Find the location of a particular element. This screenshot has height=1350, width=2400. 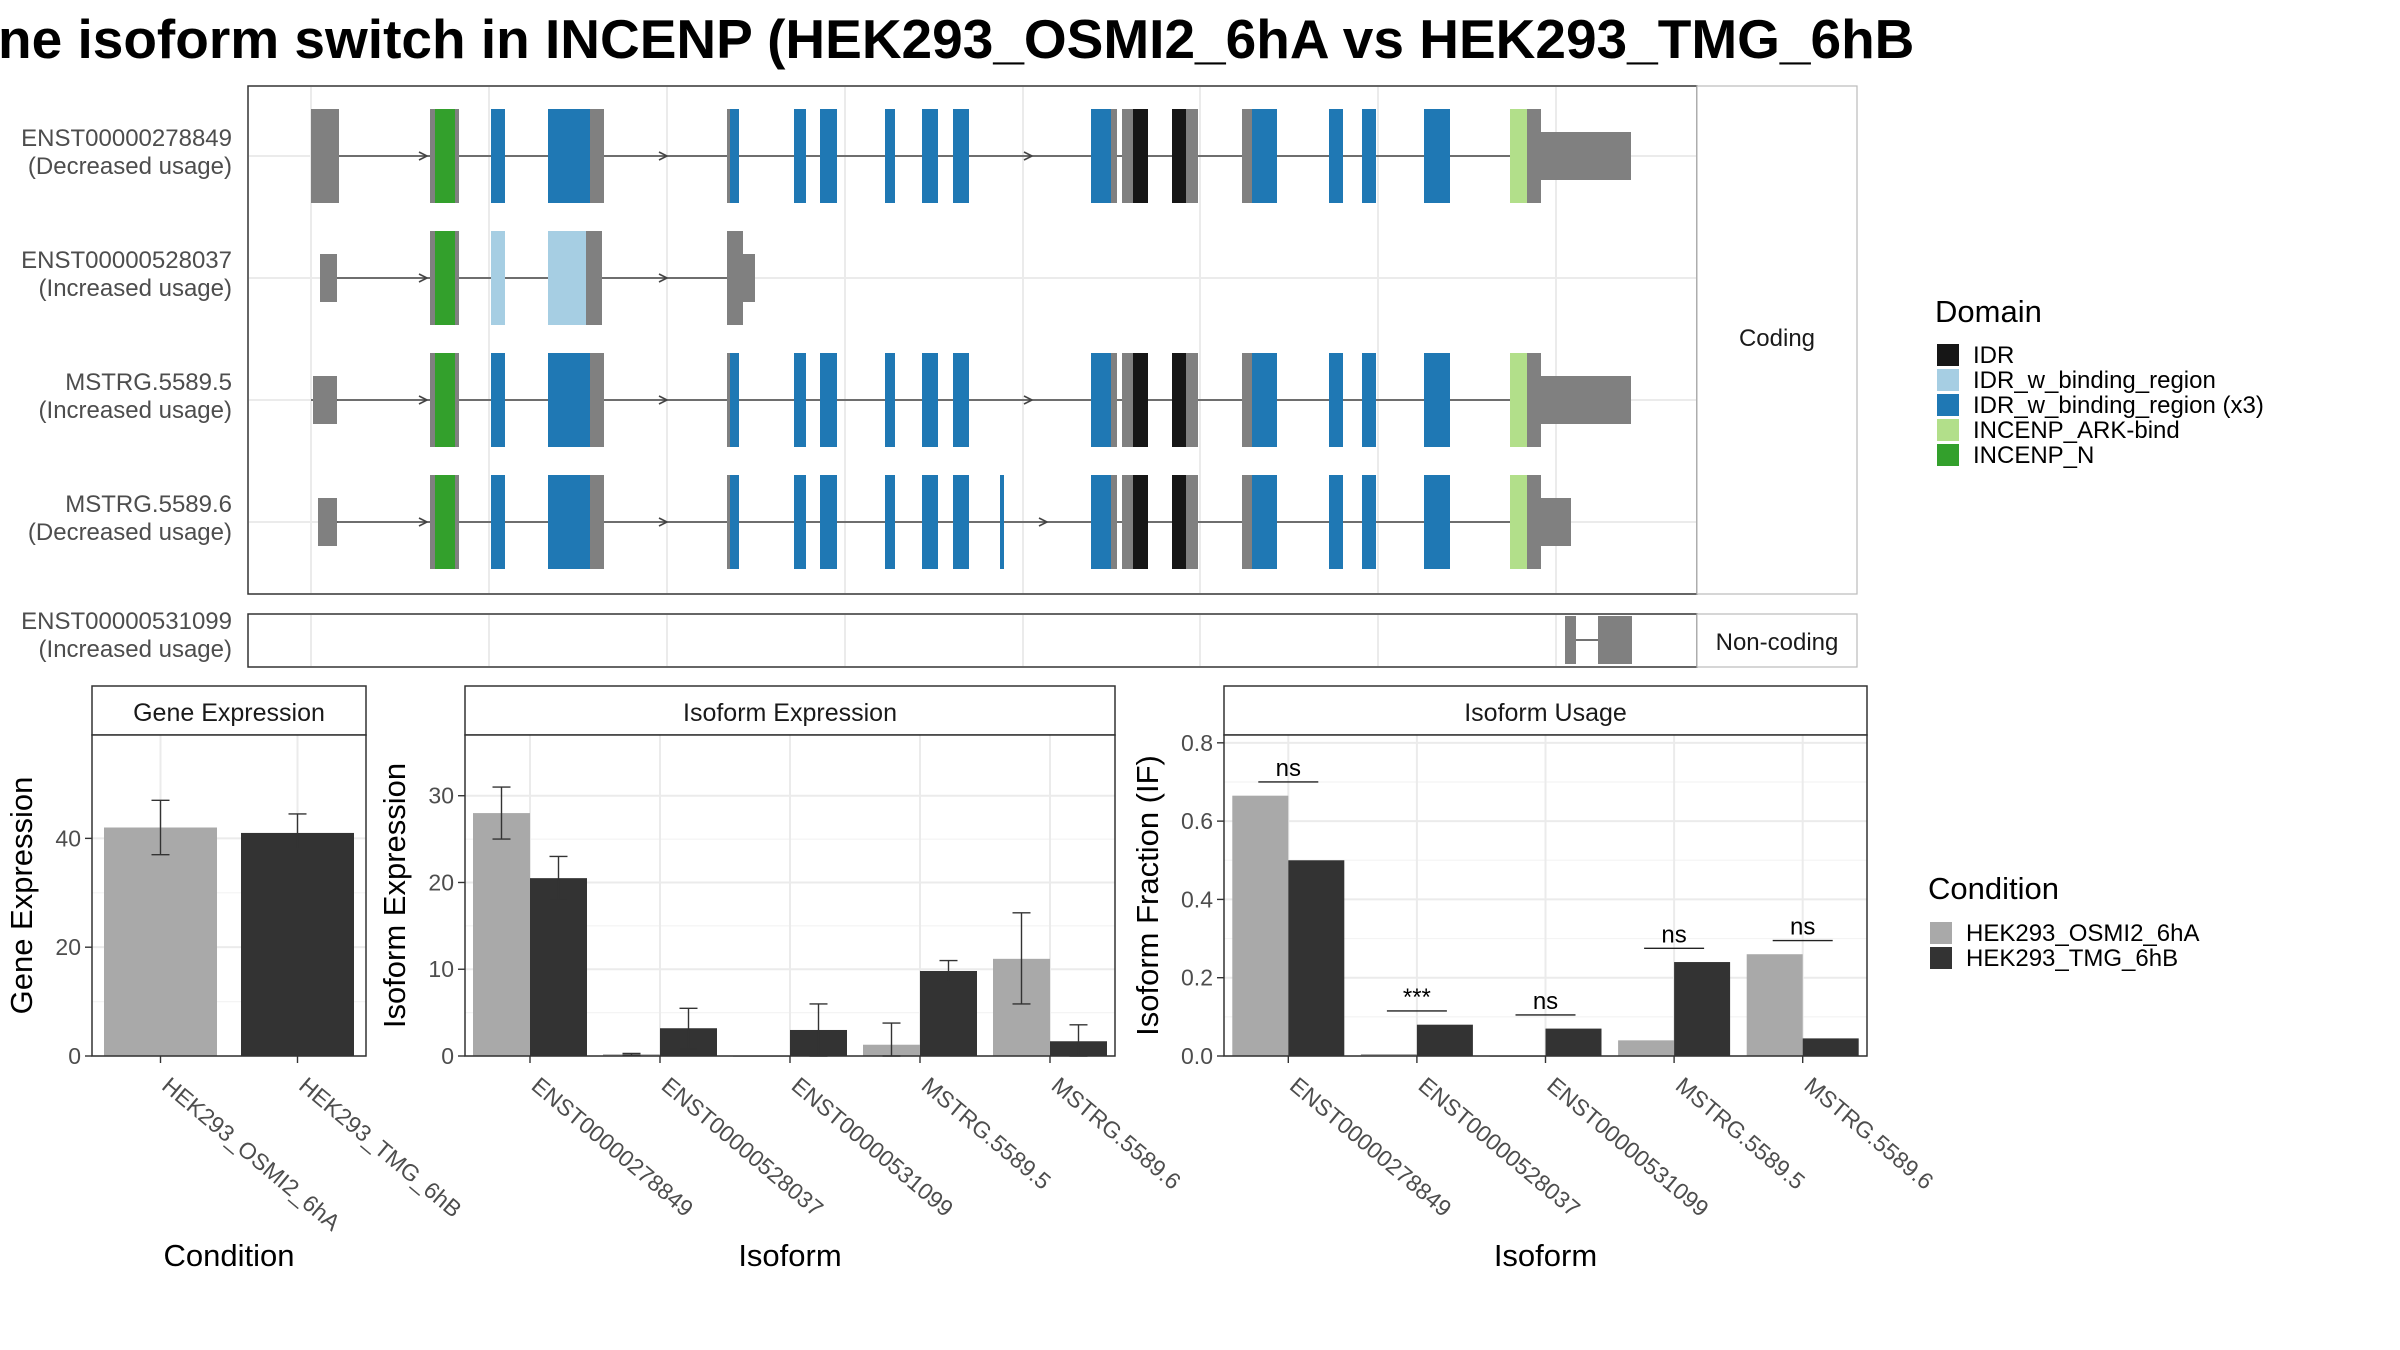

domain-legend-label: IDR is located at coordinates (1993, 355).